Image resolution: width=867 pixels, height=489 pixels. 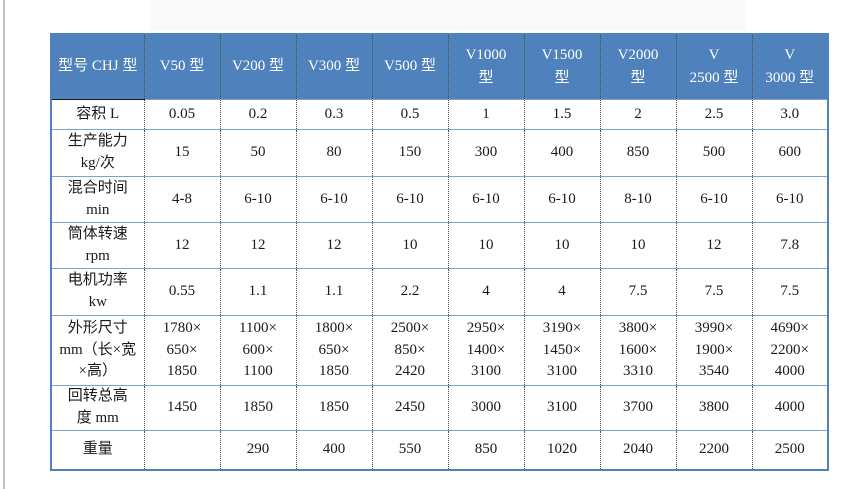 What do you see at coordinates (637, 408) in the screenshot?
I see `spec-cell: 3700` at bounding box center [637, 408].